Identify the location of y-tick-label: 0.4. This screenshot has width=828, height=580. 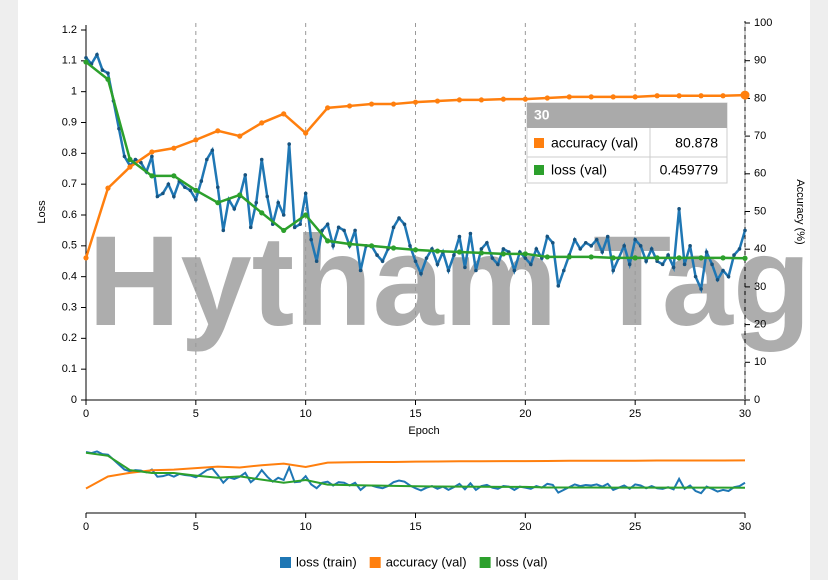
(69, 277).